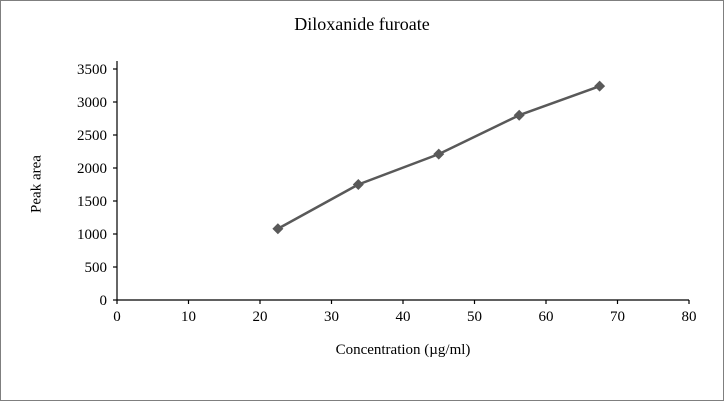 This screenshot has width=724, height=401. I want to click on y-tick-label: 2500, so click(92, 136).